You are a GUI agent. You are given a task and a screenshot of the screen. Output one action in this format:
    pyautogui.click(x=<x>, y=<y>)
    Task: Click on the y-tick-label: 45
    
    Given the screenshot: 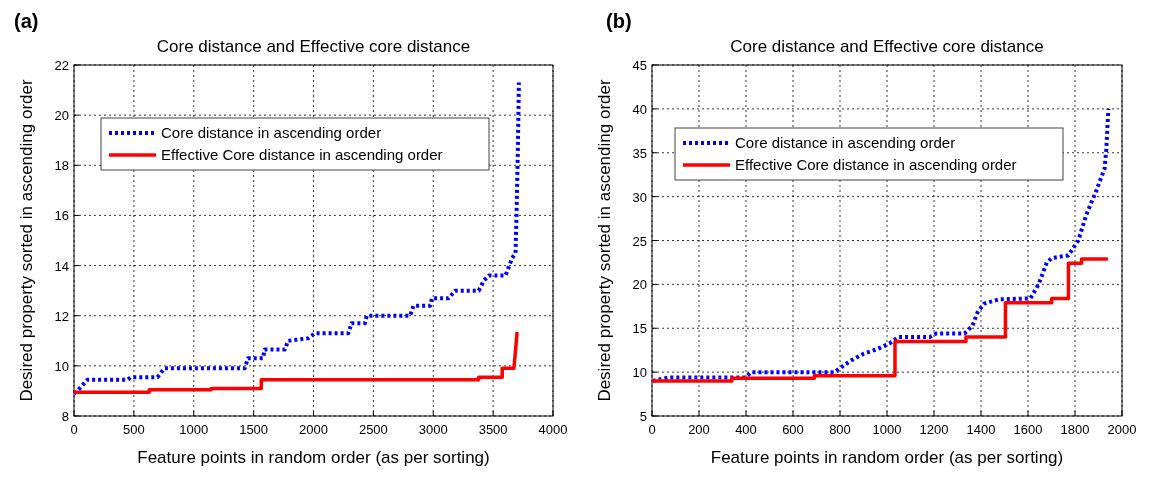 What is the action you would take?
    pyautogui.click(x=639, y=65)
    